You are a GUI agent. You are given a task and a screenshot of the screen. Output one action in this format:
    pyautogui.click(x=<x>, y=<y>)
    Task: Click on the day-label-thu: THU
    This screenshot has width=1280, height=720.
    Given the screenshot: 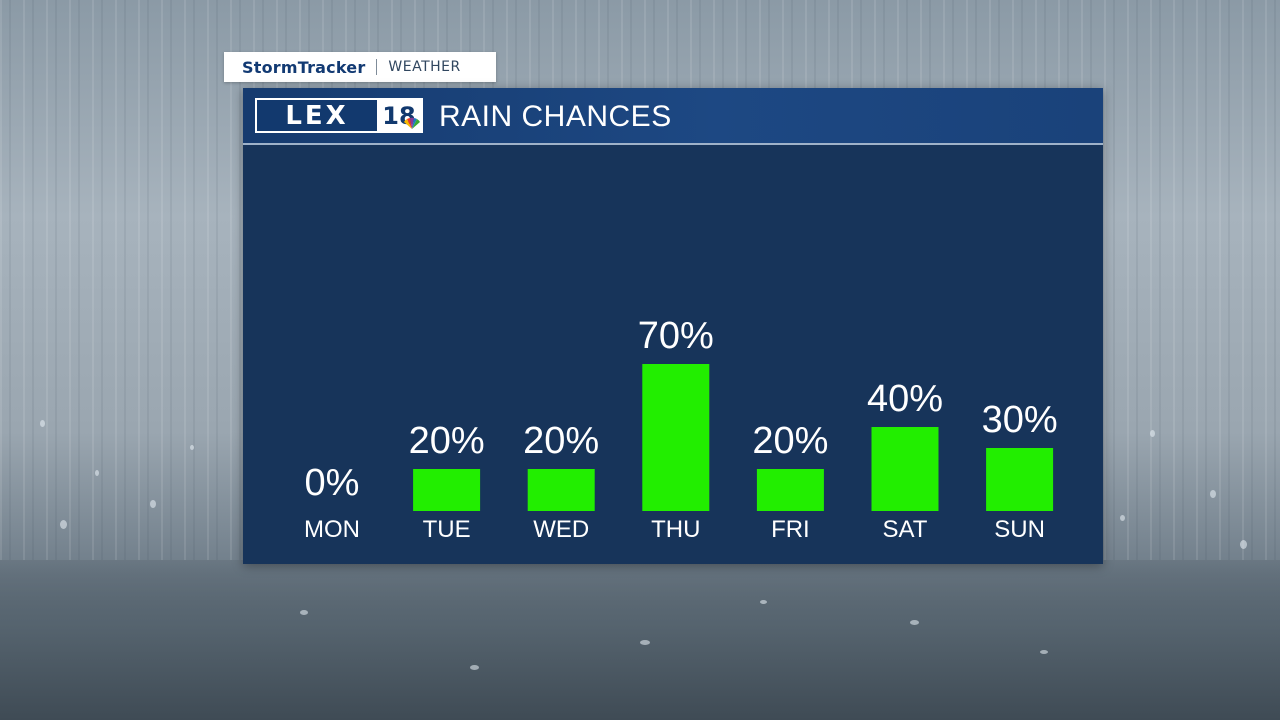 What is the action you would take?
    pyautogui.click(x=675, y=529)
    